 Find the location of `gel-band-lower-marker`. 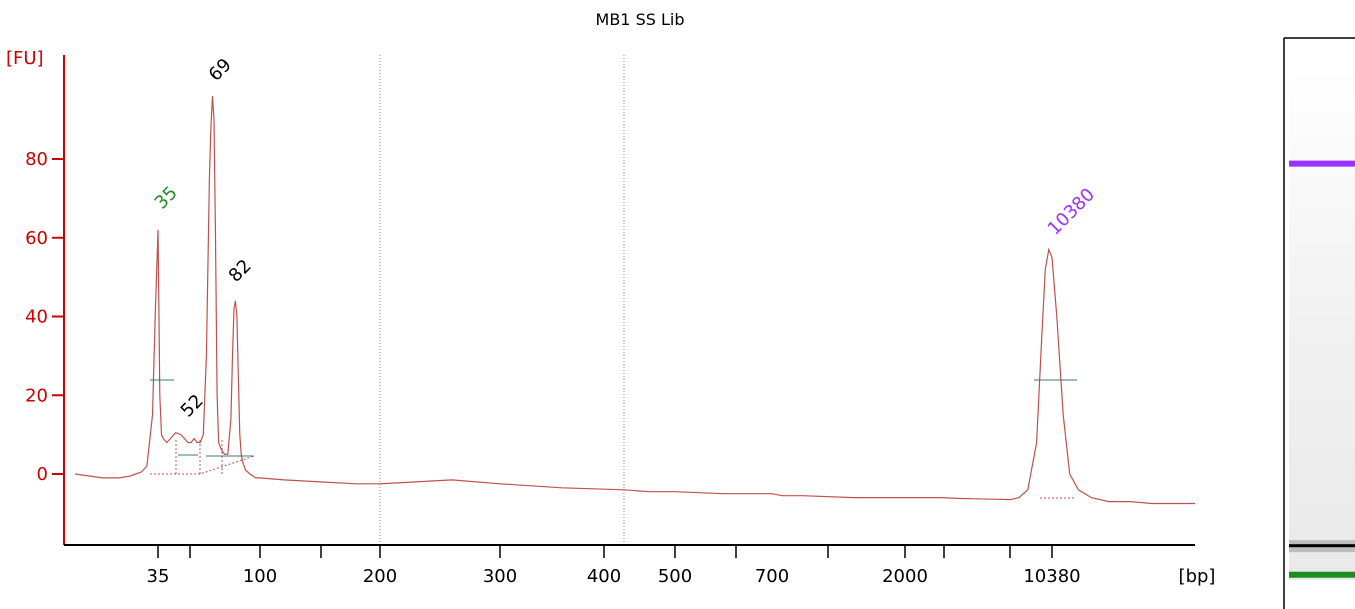

gel-band-lower-marker is located at coordinates (1322, 574).